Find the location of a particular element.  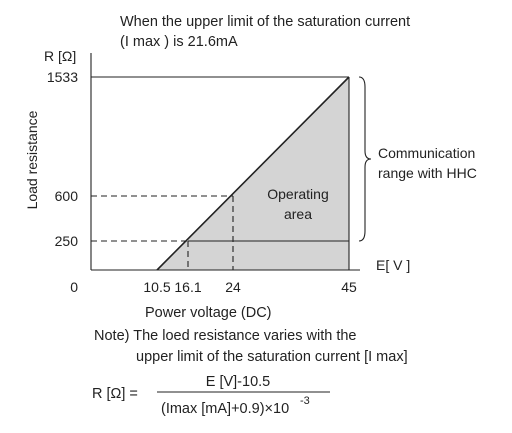

reference-lines is located at coordinates (162, 232).